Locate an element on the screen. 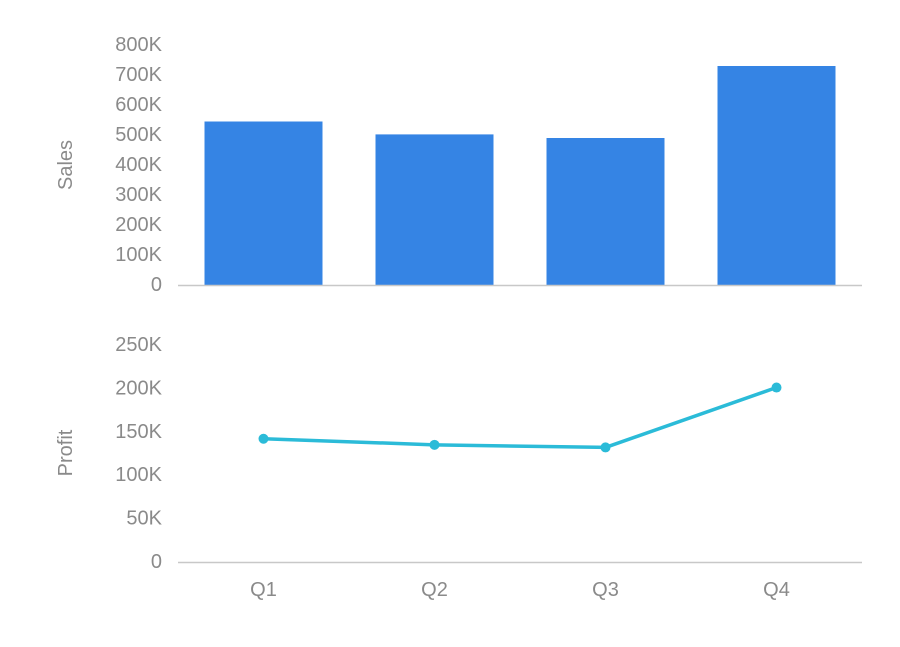  profit-y-tick-250k: 250K is located at coordinates (138, 345).